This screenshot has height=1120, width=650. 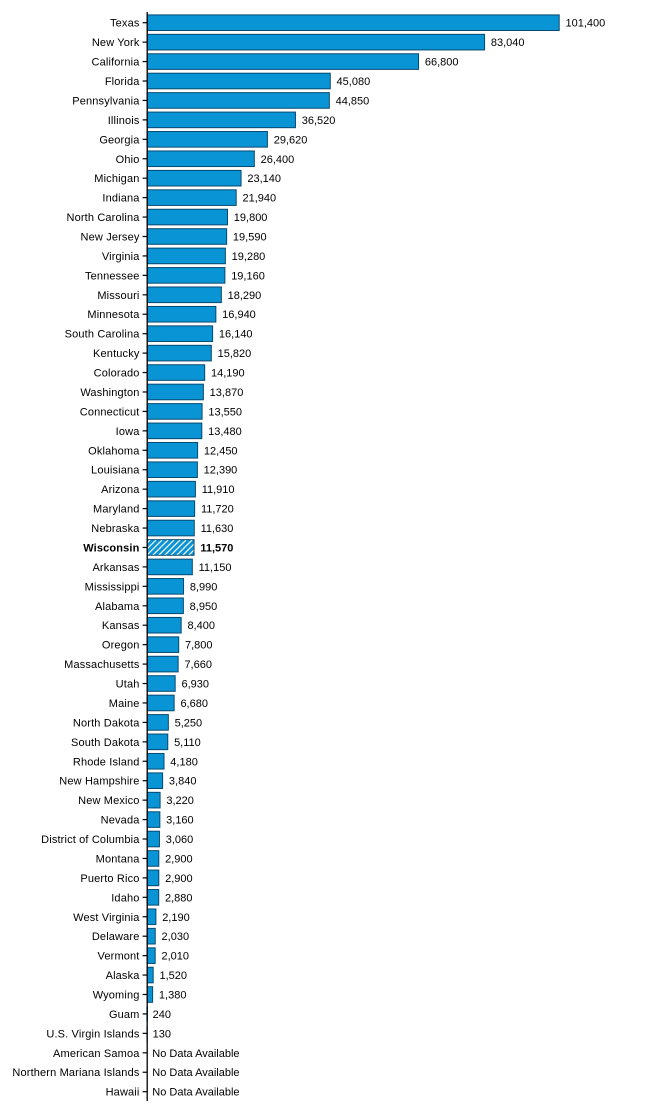 I want to click on svg-text: 36,520, so click(x=319, y=121).